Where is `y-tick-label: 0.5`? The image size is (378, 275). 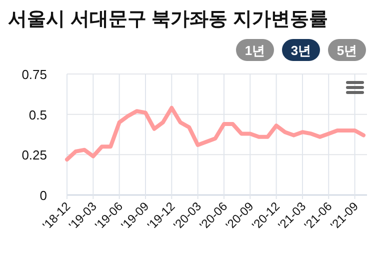
y-tick-label: 0.5 is located at coordinates (37, 114).